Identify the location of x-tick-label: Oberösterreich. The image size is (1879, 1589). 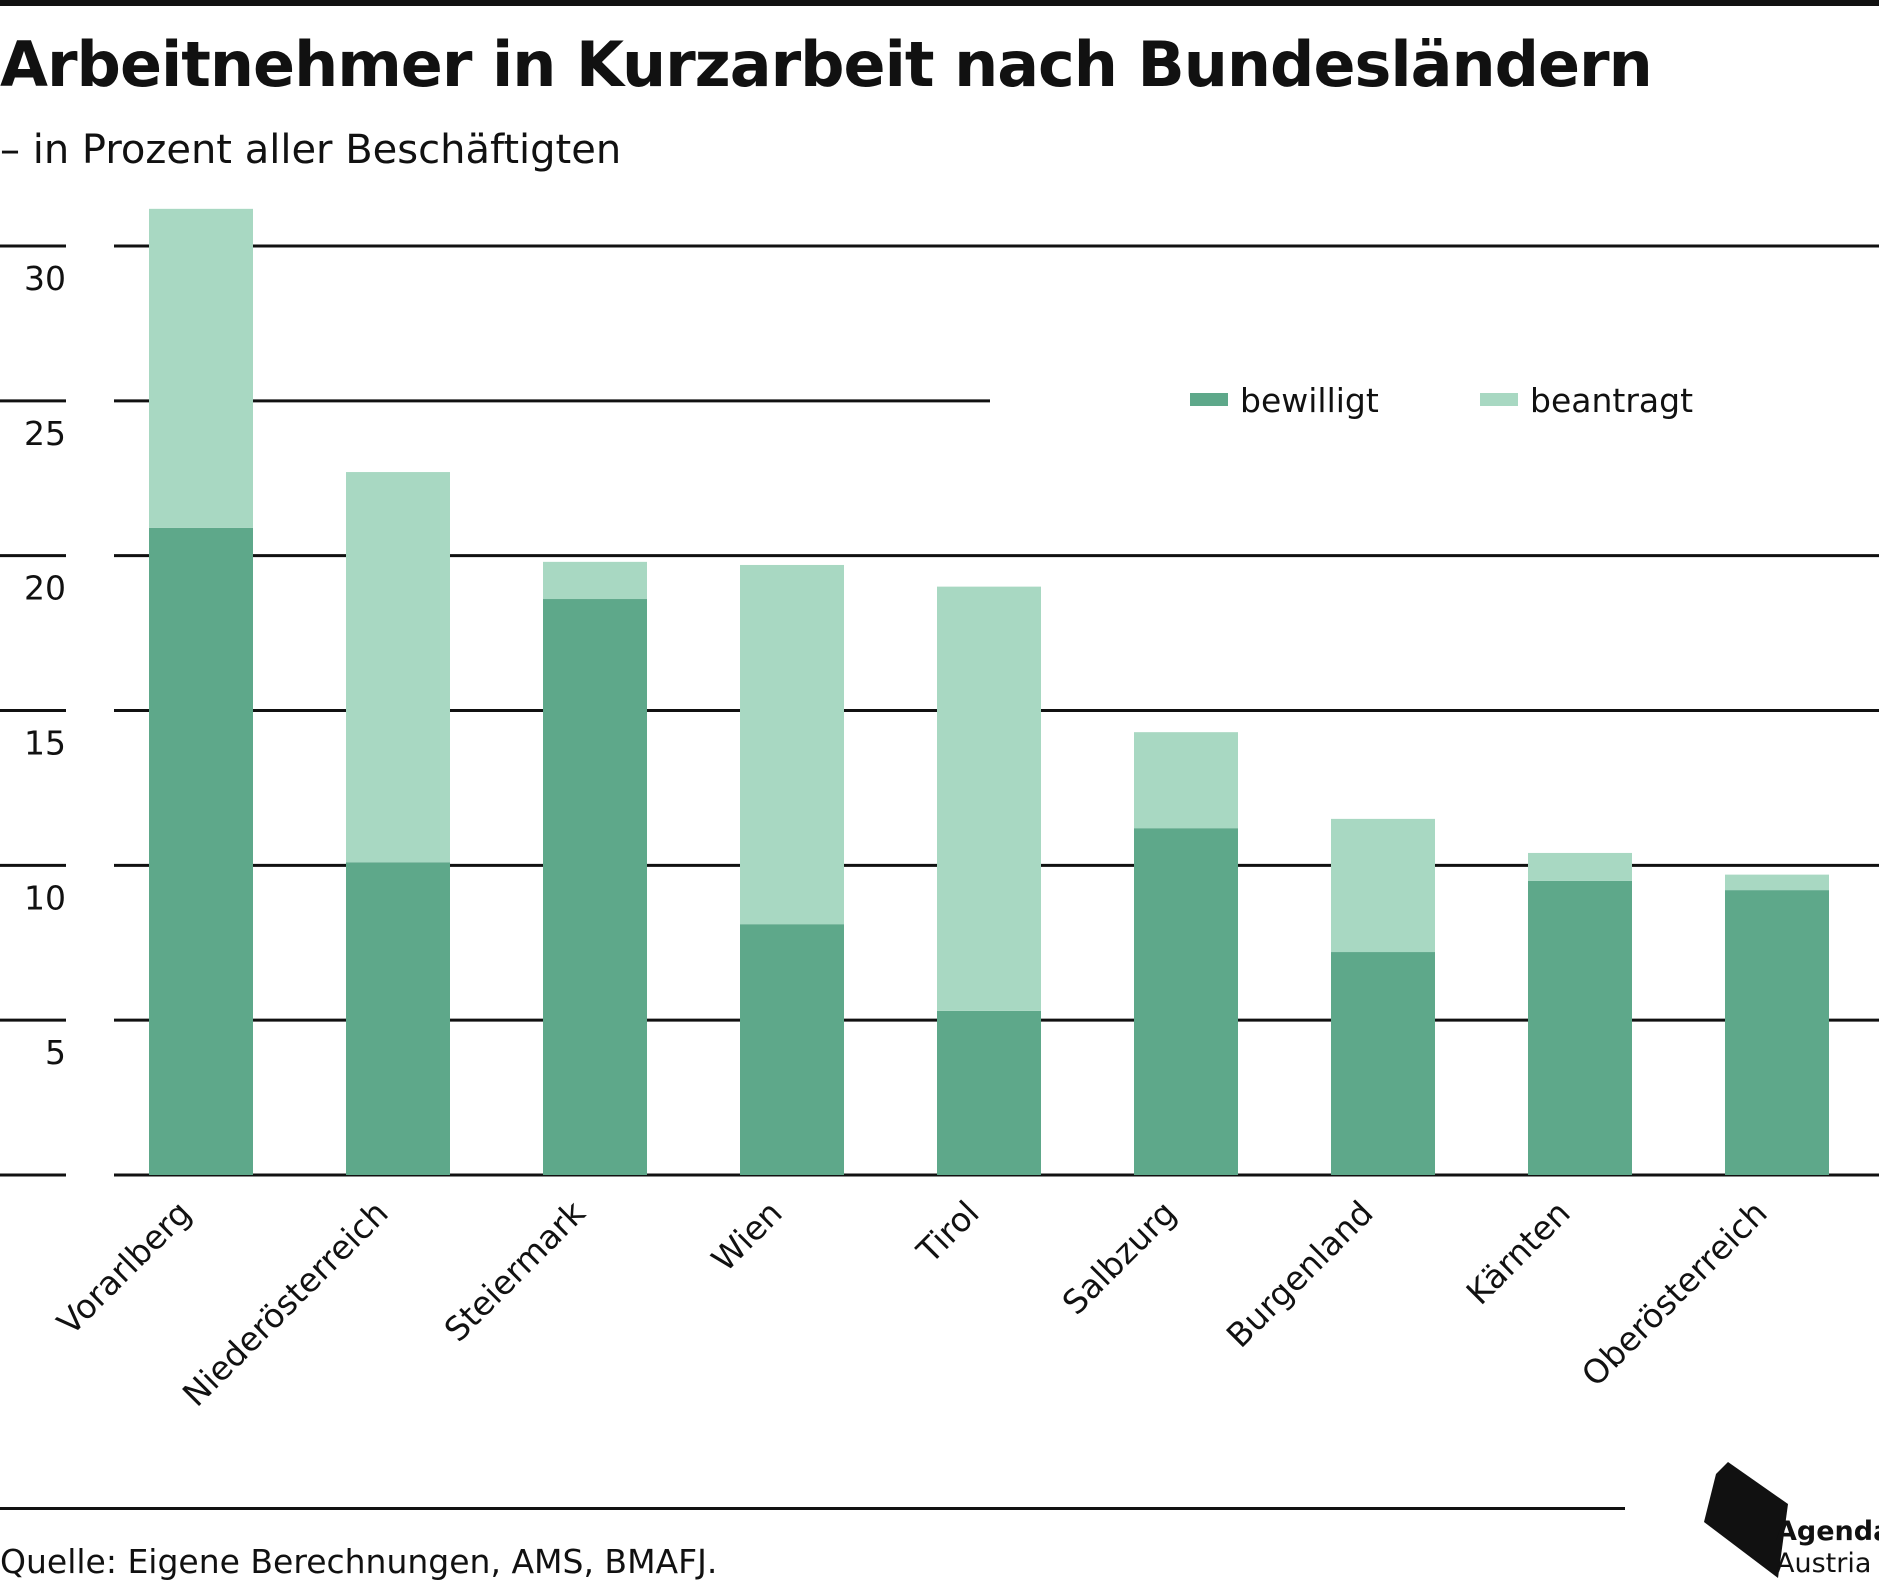
(1674, 1293).